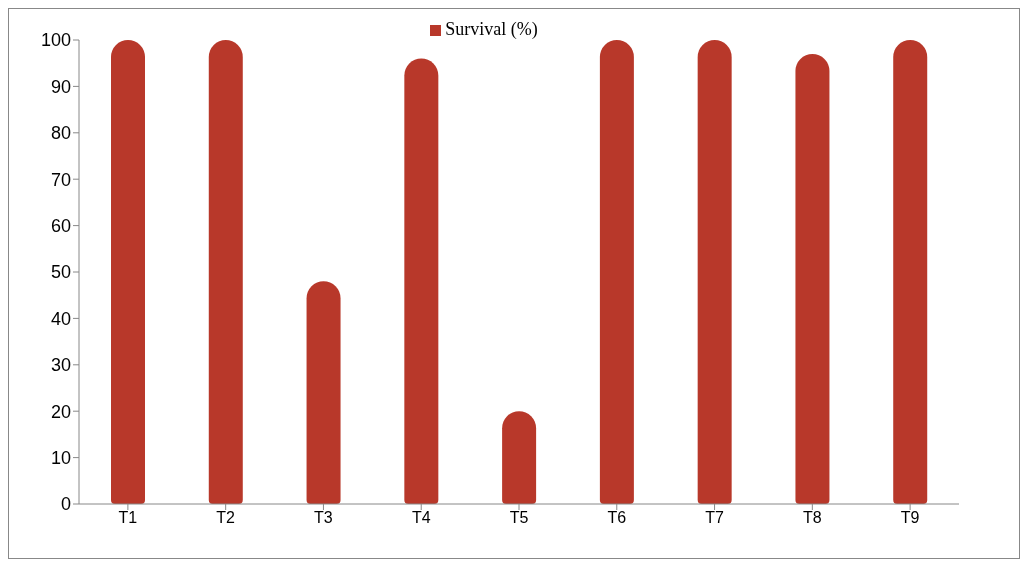 The width and height of the screenshot is (1028, 569). What do you see at coordinates (421, 518) in the screenshot?
I see `x-tick-label: T4` at bounding box center [421, 518].